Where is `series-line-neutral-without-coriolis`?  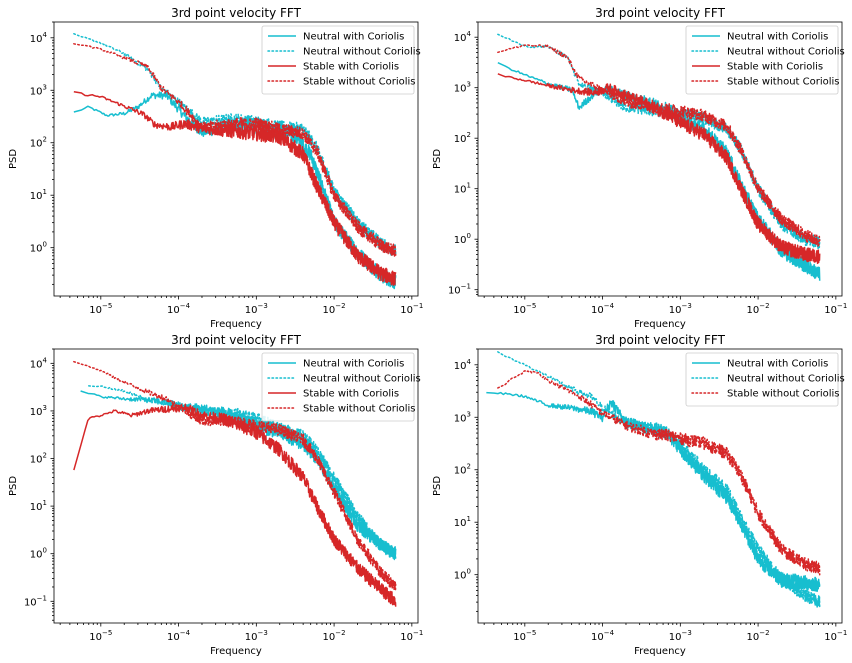
series-line-neutral-without-coriolis is located at coordinates (235, 144).